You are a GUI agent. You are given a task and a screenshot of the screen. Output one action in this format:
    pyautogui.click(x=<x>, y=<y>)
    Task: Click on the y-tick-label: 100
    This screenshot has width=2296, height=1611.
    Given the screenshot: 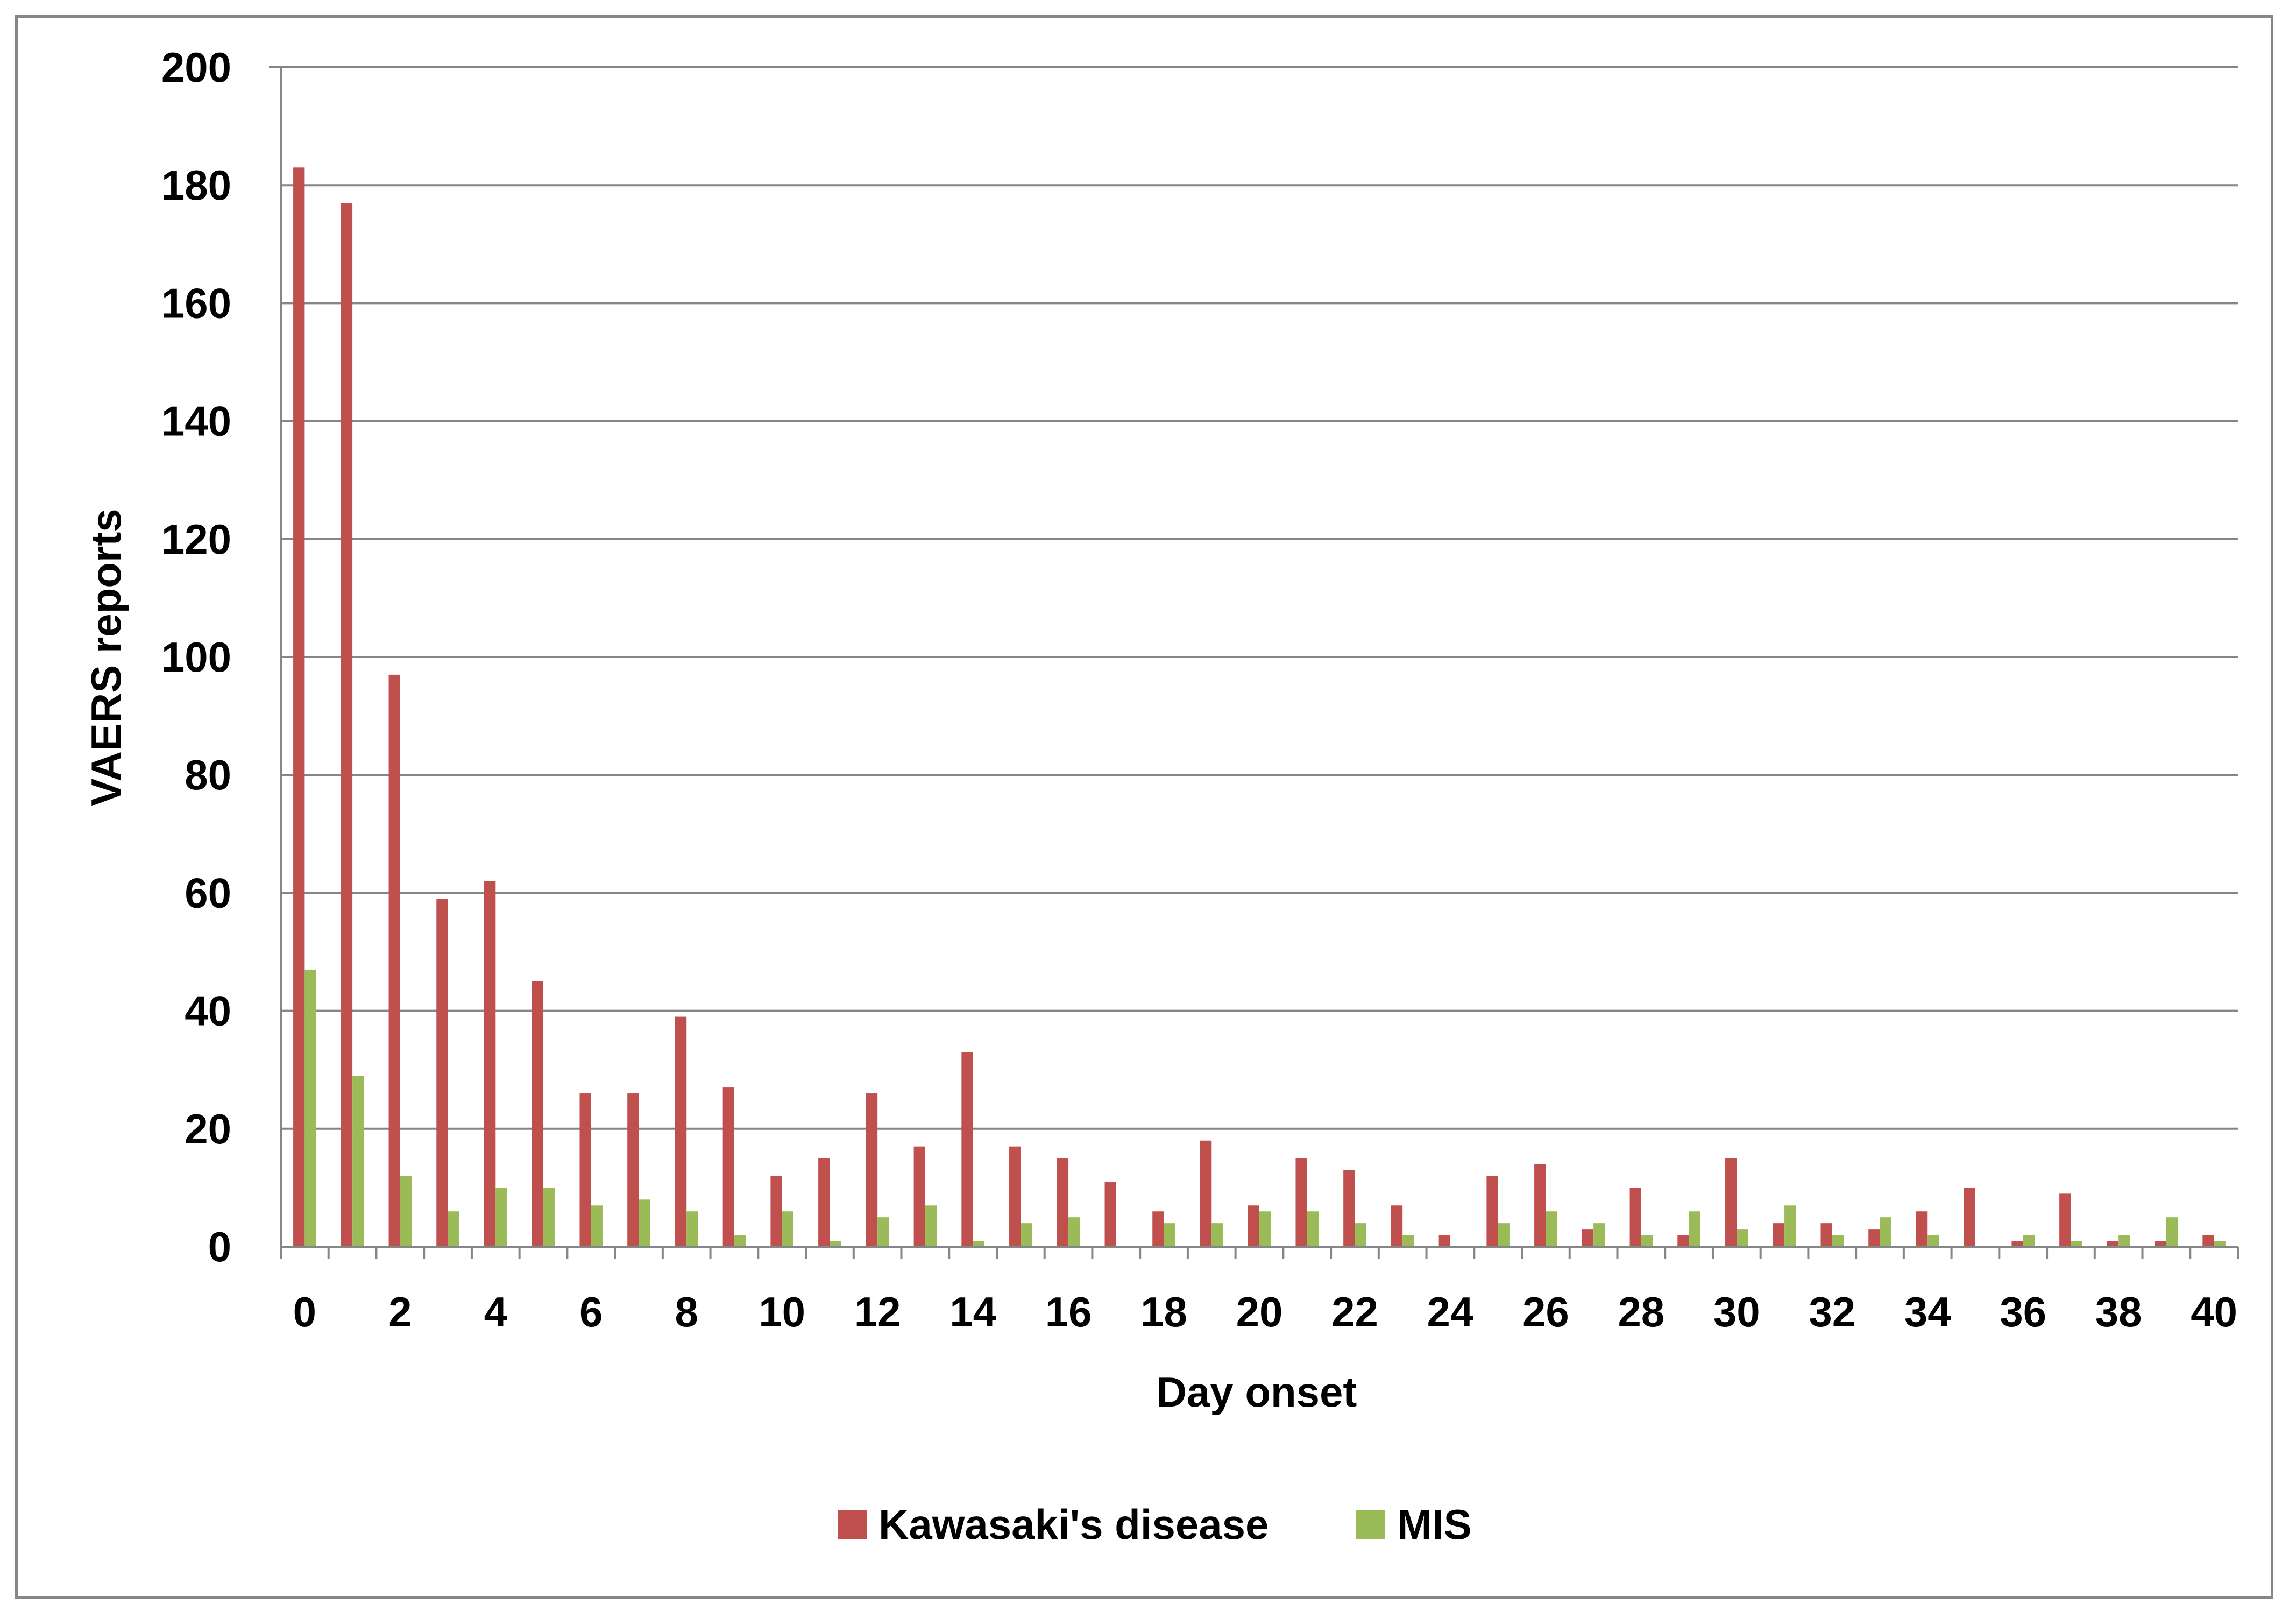 What is the action you would take?
    pyautogui.click(x=196, y=657)
    